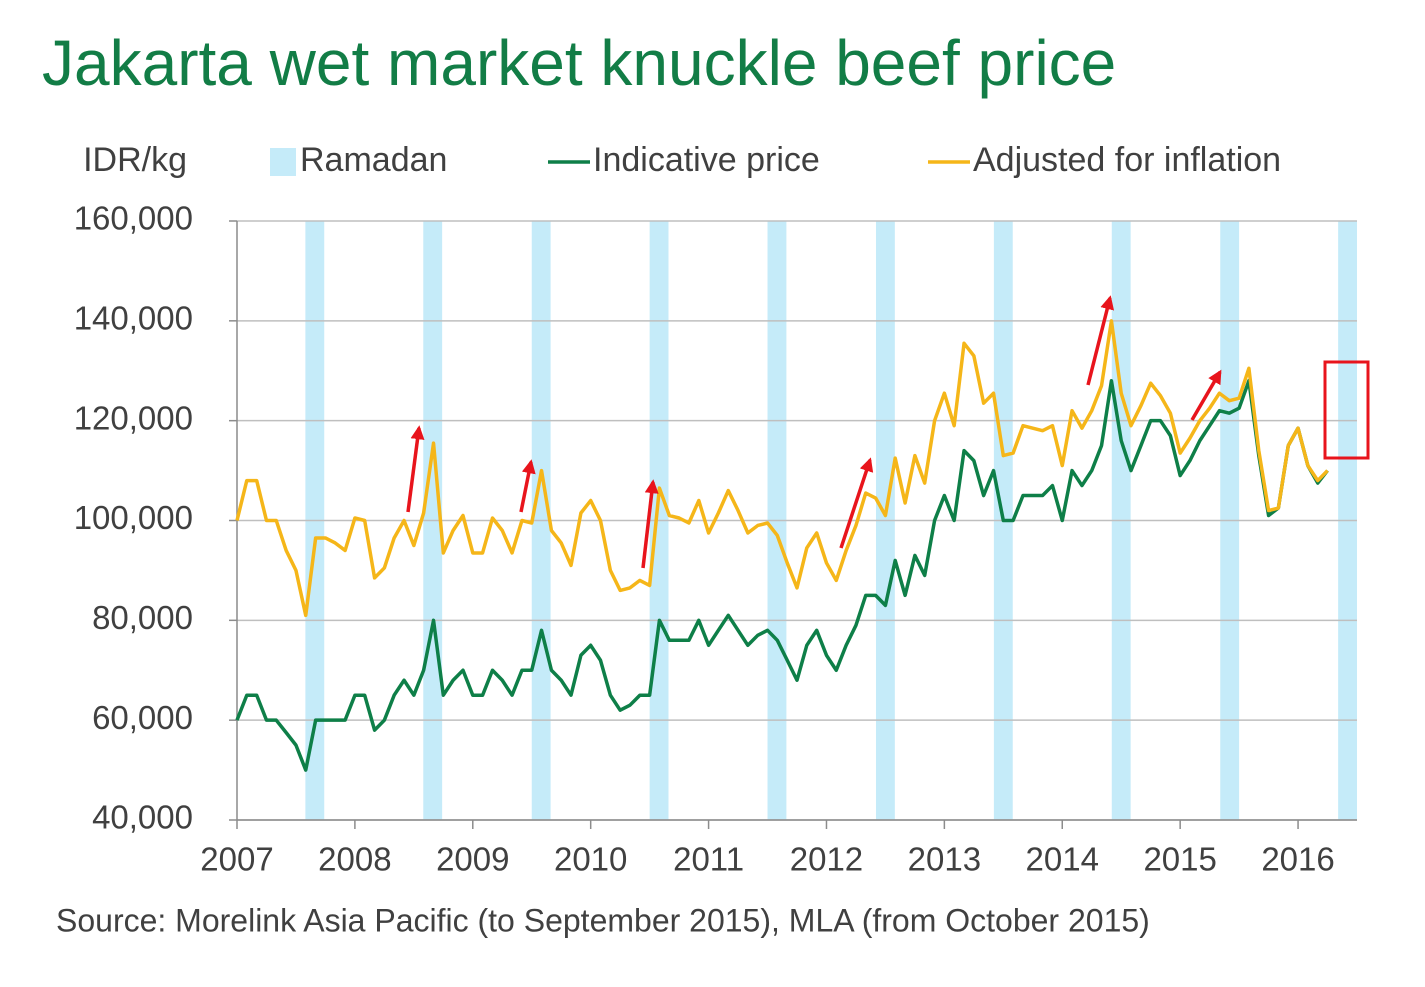 This screenshot has width=1425, height=987. What do you see at coordinates (236, 859) in the screenshot?
I see `x-tick-label: 2007` at bounding box center [236, 859].